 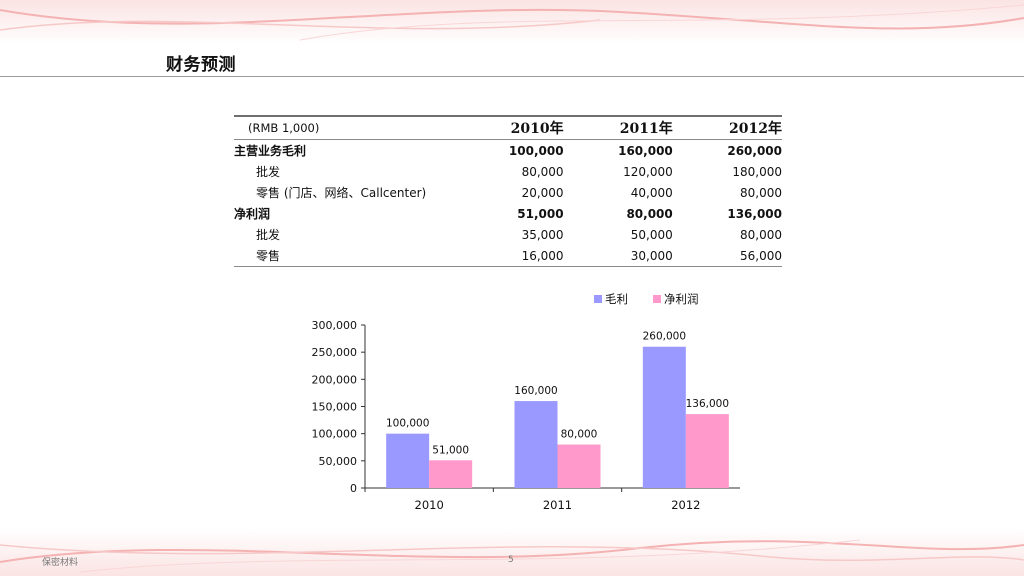 I want to click on table-row: 主营业务毛利 100,000 160,000 260,000, so click(x=508, y=151).